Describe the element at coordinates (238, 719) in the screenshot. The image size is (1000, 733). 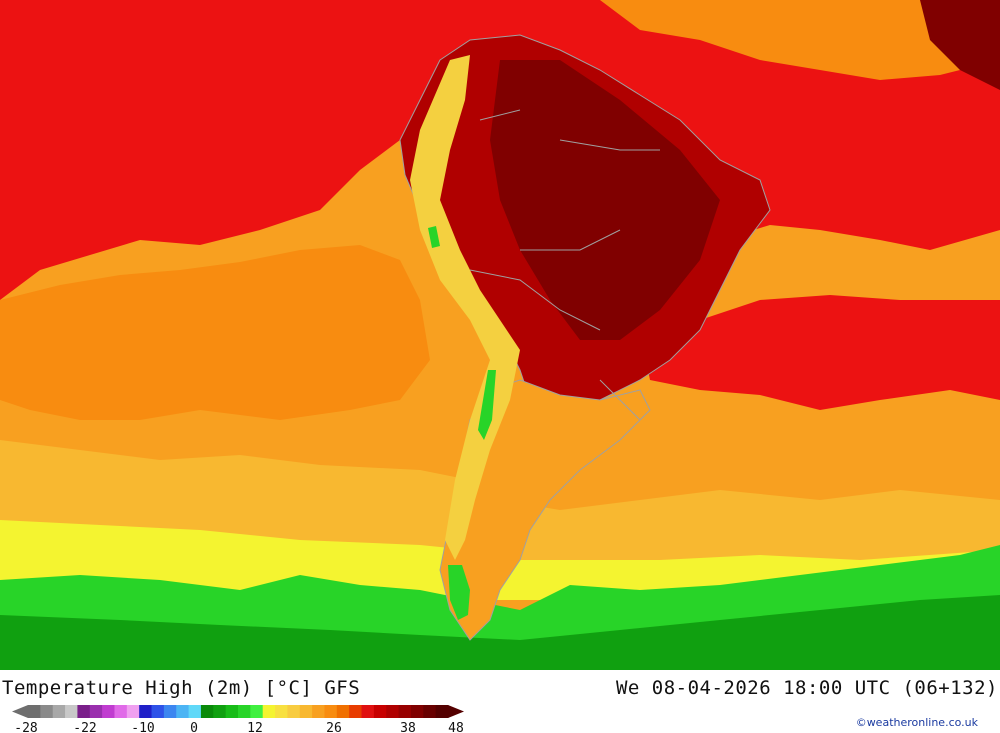
I see `color-scale-legend: -28 -22 -10 0 12 26 38 48` at that location.